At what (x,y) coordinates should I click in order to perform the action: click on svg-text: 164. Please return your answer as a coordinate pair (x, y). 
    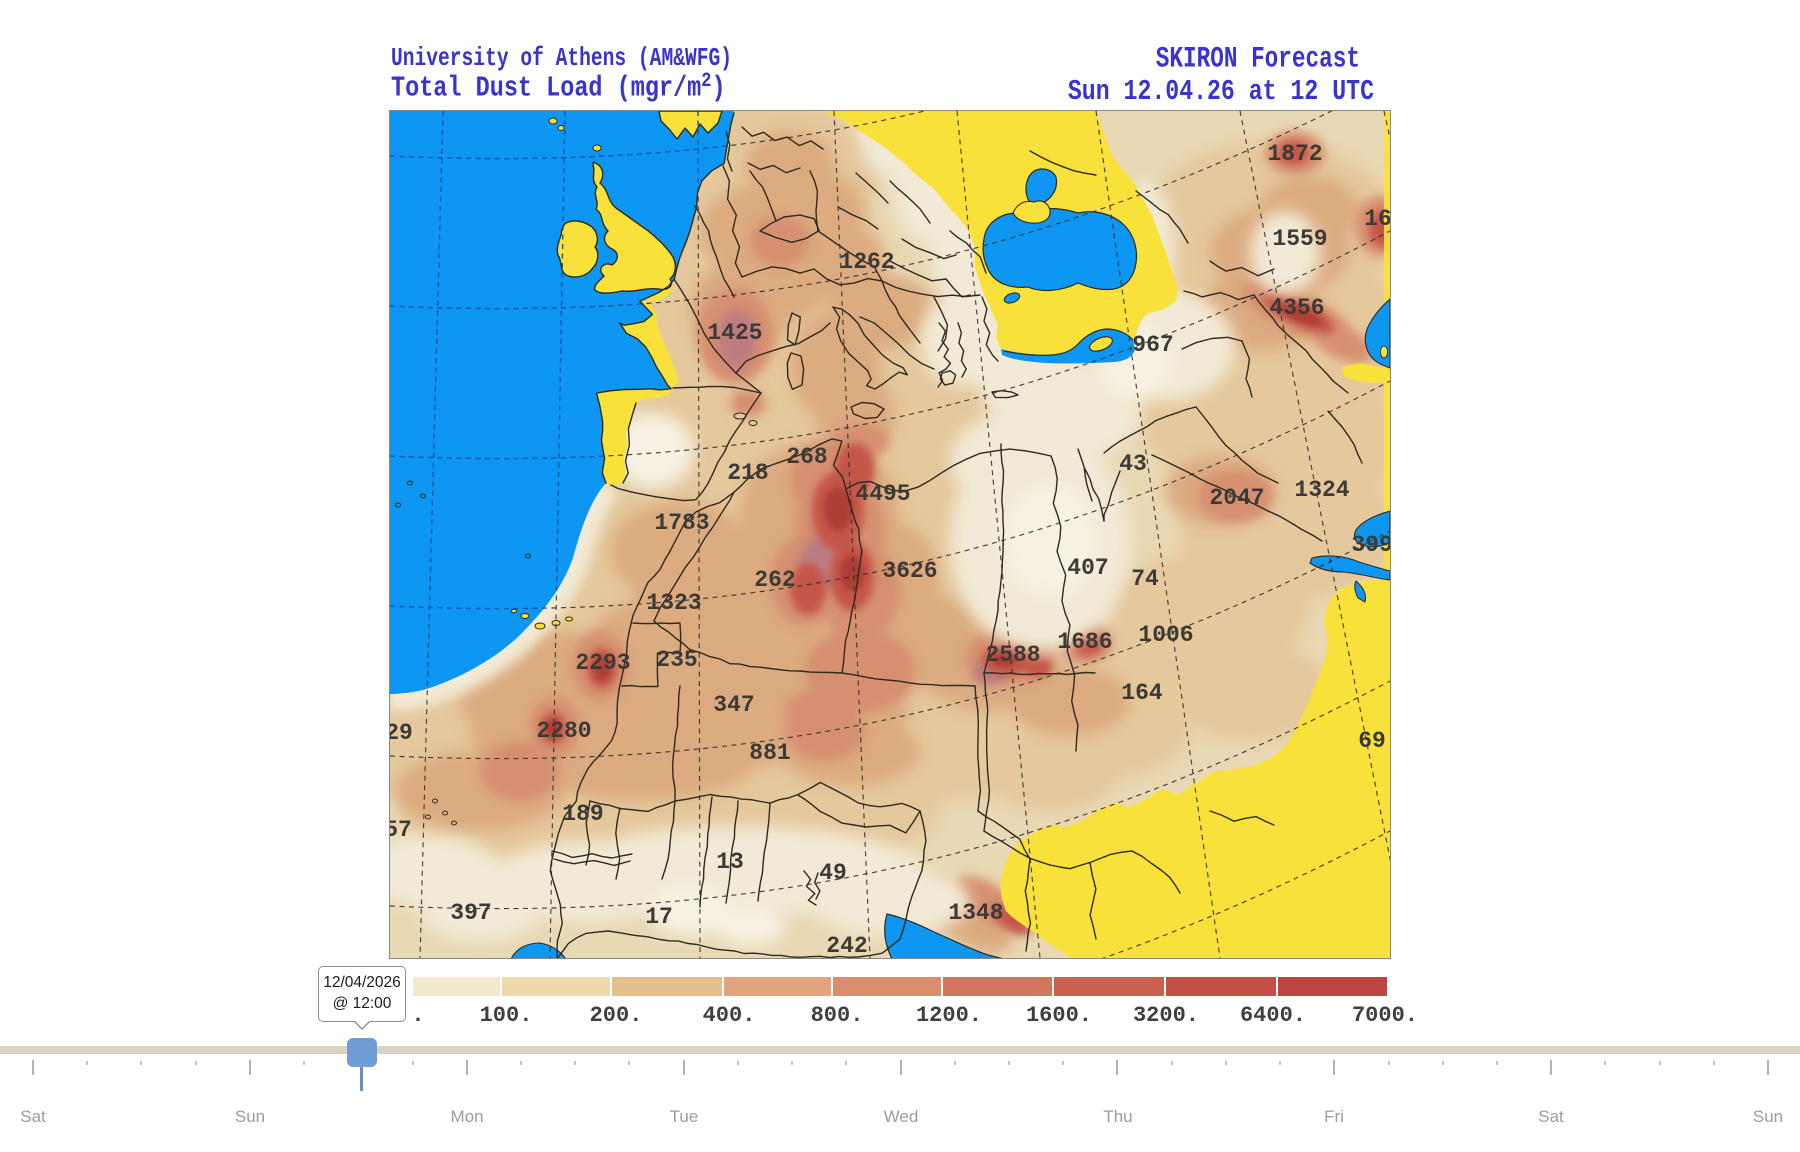
    Looking at the image, I should click on (1142, 693).